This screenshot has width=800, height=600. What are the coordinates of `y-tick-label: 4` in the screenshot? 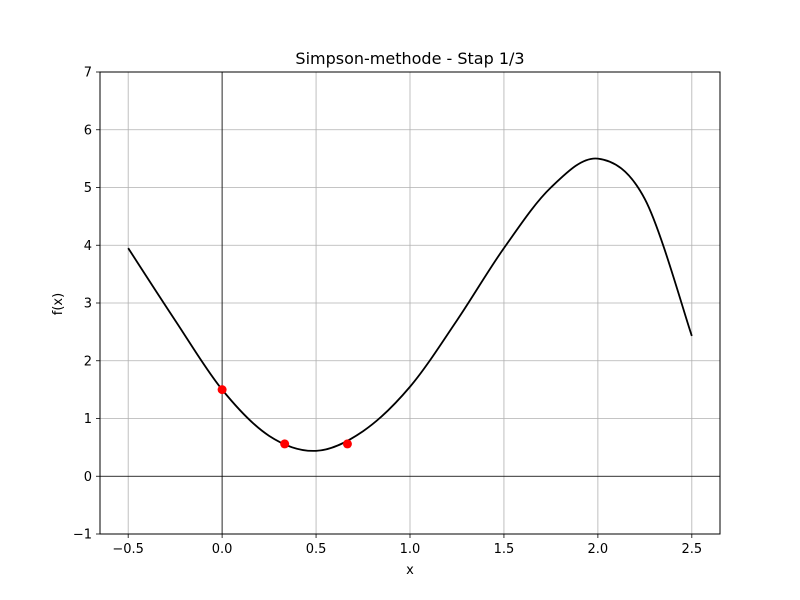 It's located at (88, 246).